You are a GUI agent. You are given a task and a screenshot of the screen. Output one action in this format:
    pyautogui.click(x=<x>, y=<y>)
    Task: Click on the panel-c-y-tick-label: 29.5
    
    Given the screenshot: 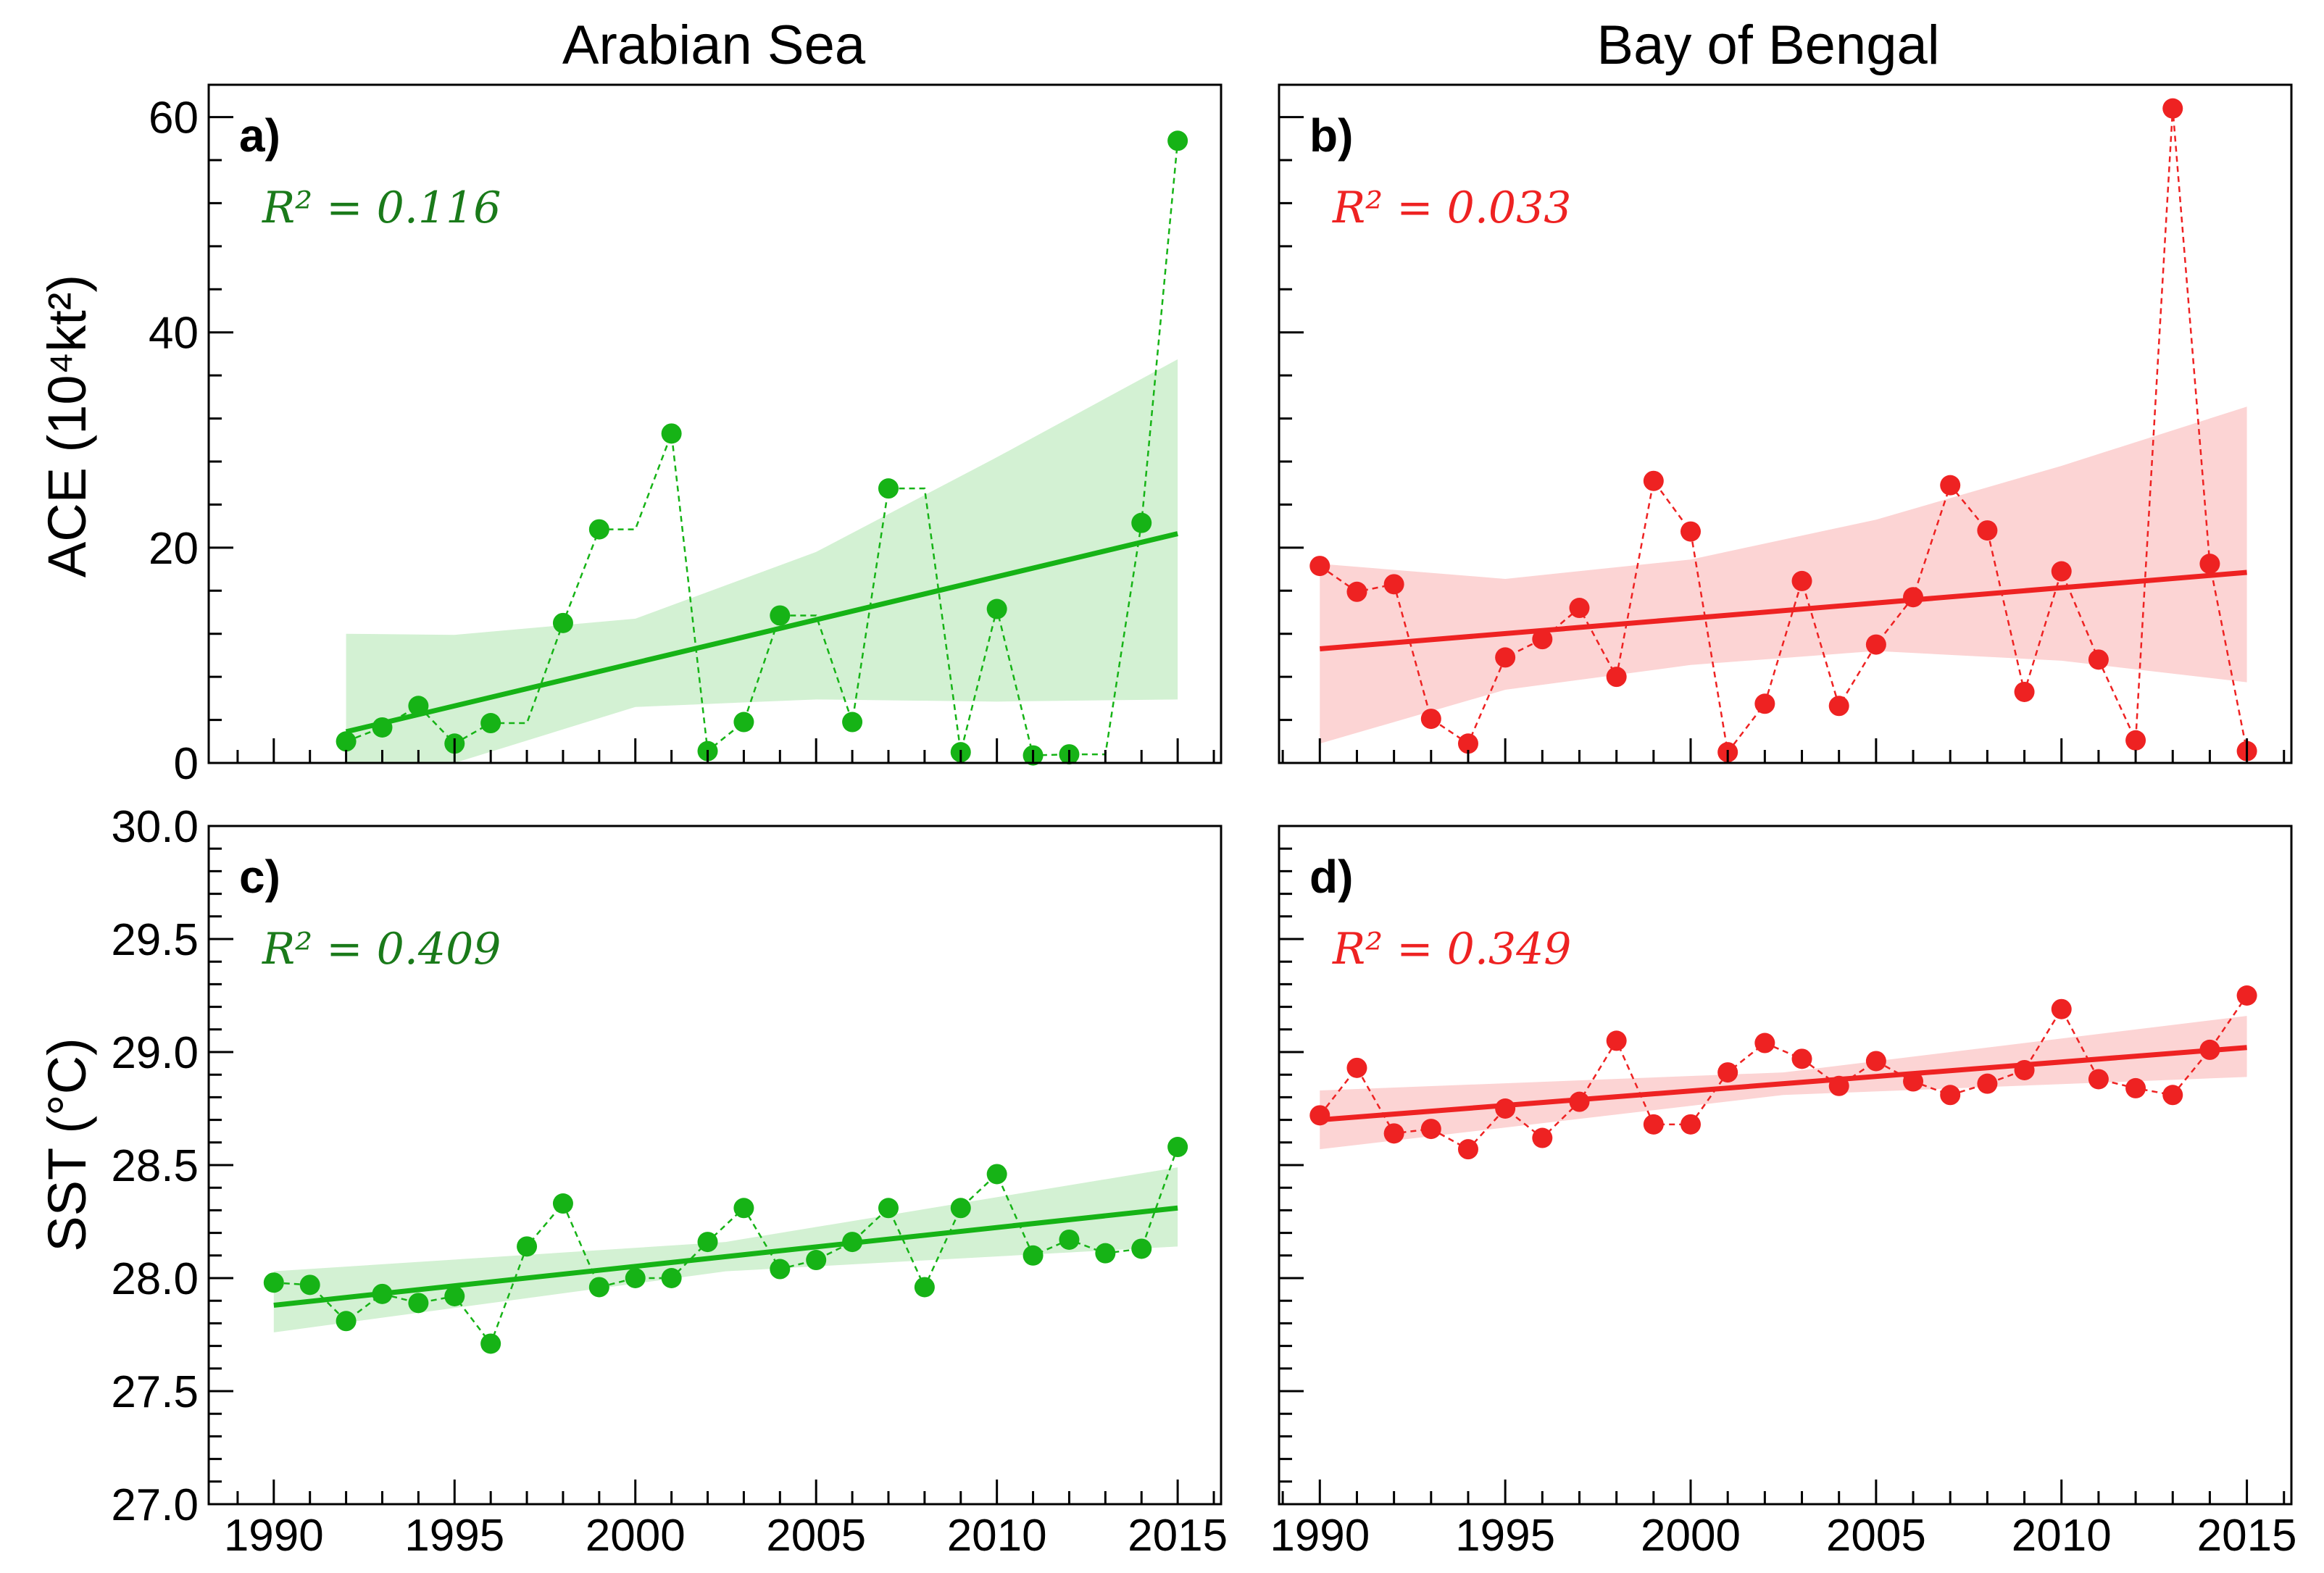 What is the action you would take?
    pyautogui.click(x=155, y=940)
    